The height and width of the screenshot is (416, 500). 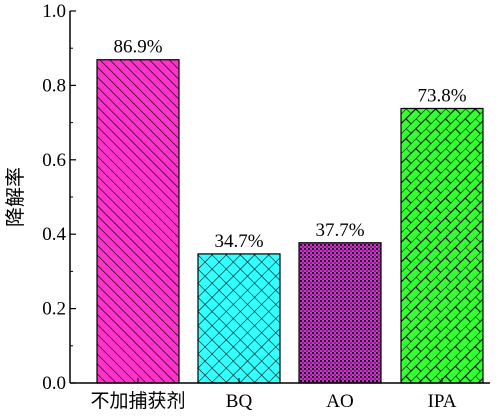 I want to click on x-tick-label-1: BQ, so click(x=239, y=401).